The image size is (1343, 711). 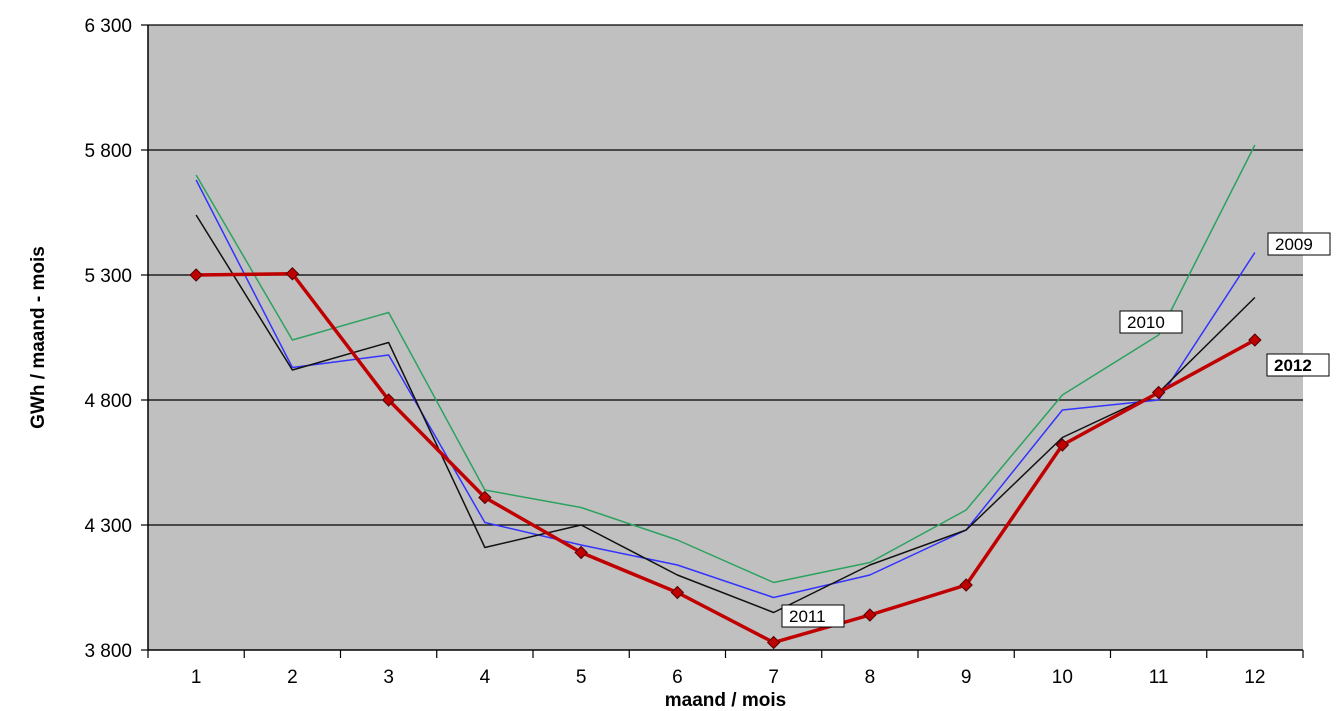 I want to click on series-label-text: 2009, so click(x=1294, y=244).